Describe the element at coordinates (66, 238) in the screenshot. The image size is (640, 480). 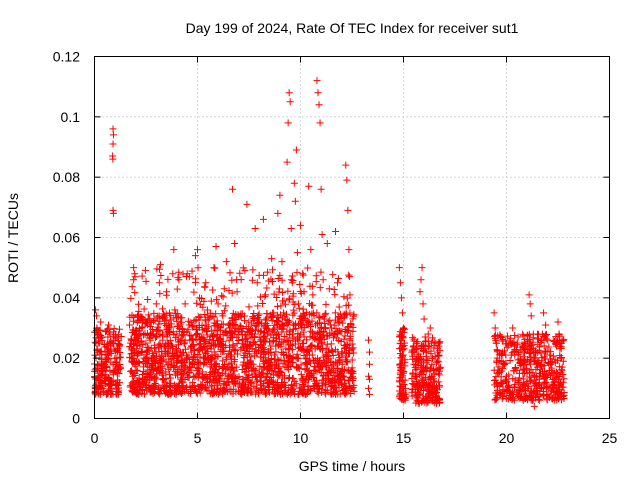
I see `y-tick-label: 0.06` at that location.